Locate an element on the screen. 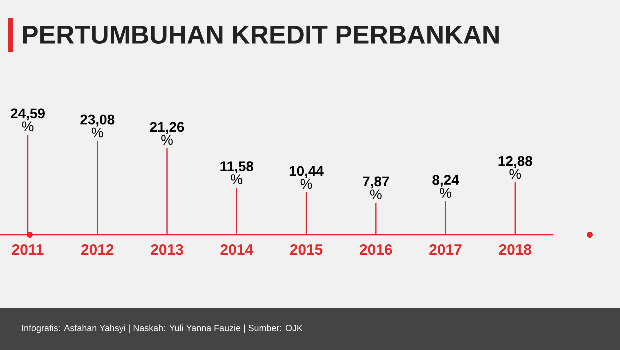  x-tick-label: 2017 is located at coordinates (446, 250).